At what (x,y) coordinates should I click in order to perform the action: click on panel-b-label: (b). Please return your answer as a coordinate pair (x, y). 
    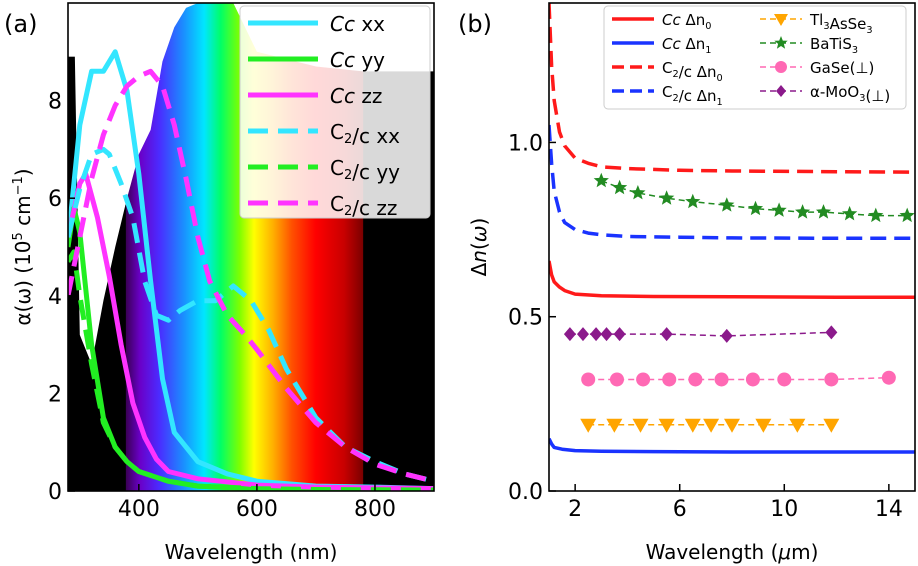
    Looking at the image, I should click on (475, 24).